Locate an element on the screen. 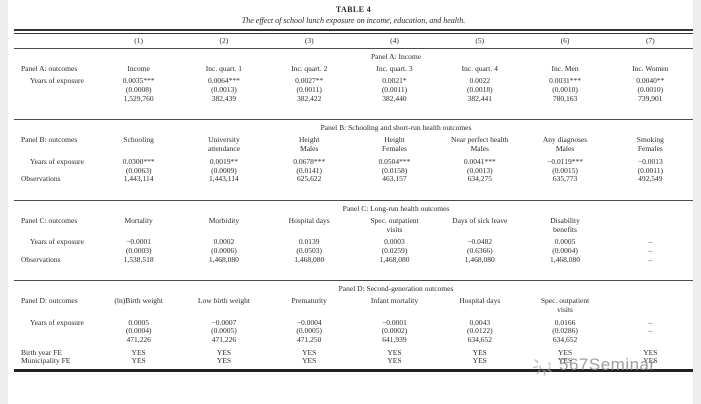  table-cell: (0.0003) is located at coordinates (138, 250).